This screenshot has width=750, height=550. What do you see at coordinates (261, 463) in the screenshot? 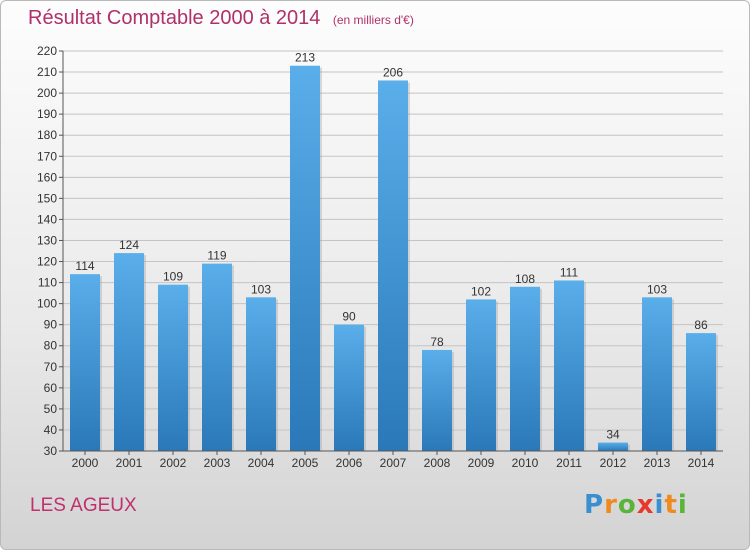
I see `x-tick-label: 2004` at bounding box center [261, 463].